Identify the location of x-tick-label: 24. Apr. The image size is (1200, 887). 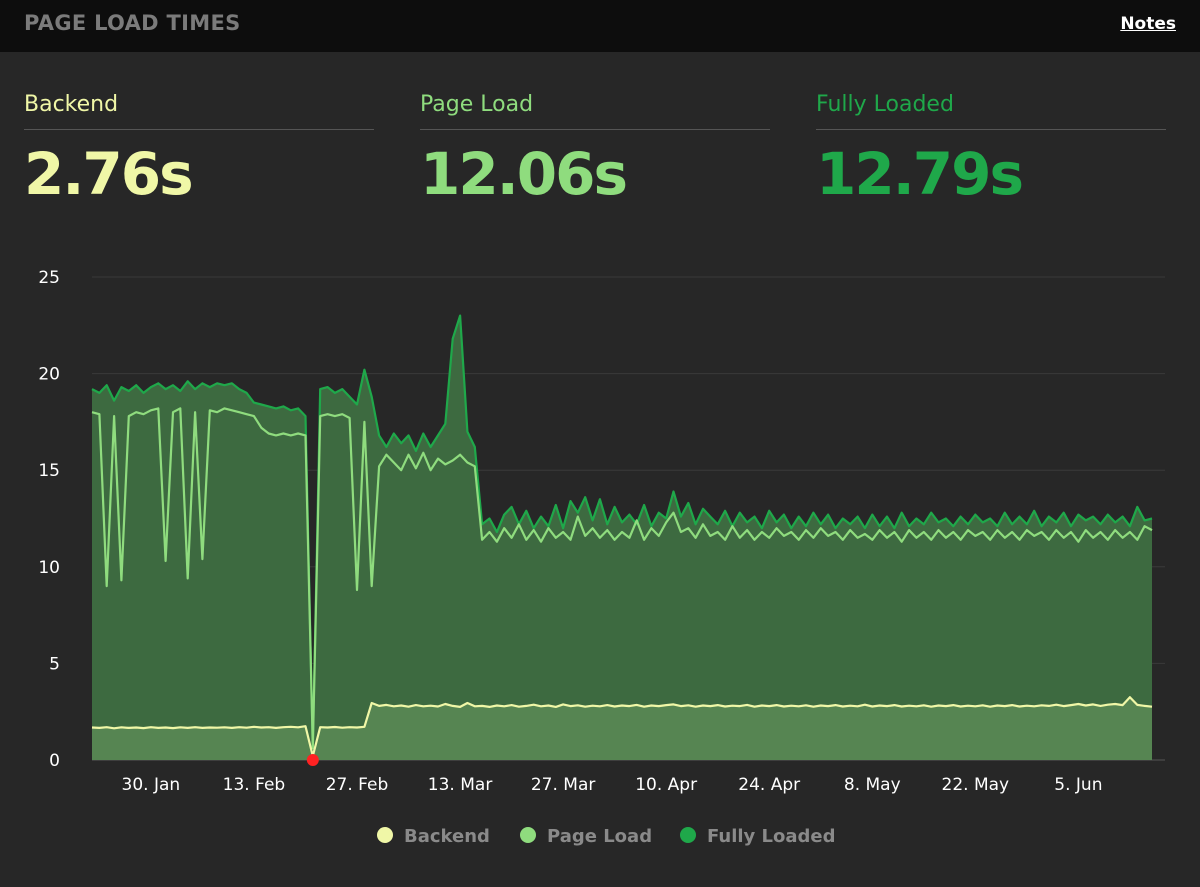
(769, 785).